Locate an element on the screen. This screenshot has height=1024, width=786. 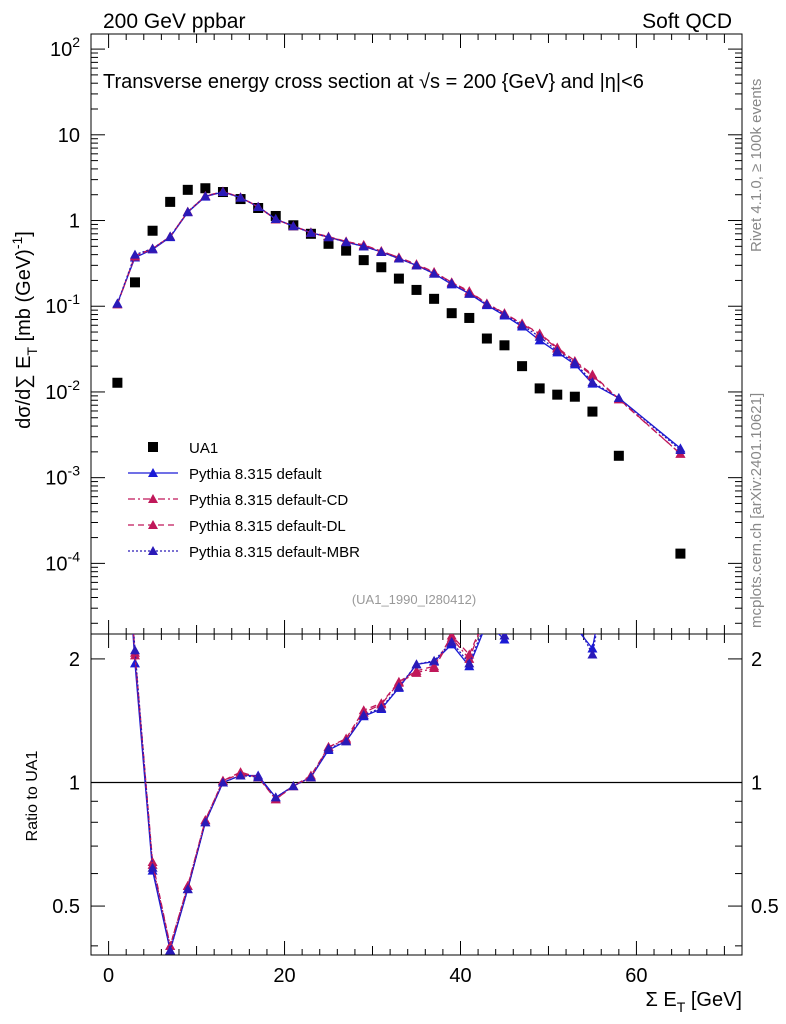
y-tick-label: 1 is located at coordinates (74, 222).